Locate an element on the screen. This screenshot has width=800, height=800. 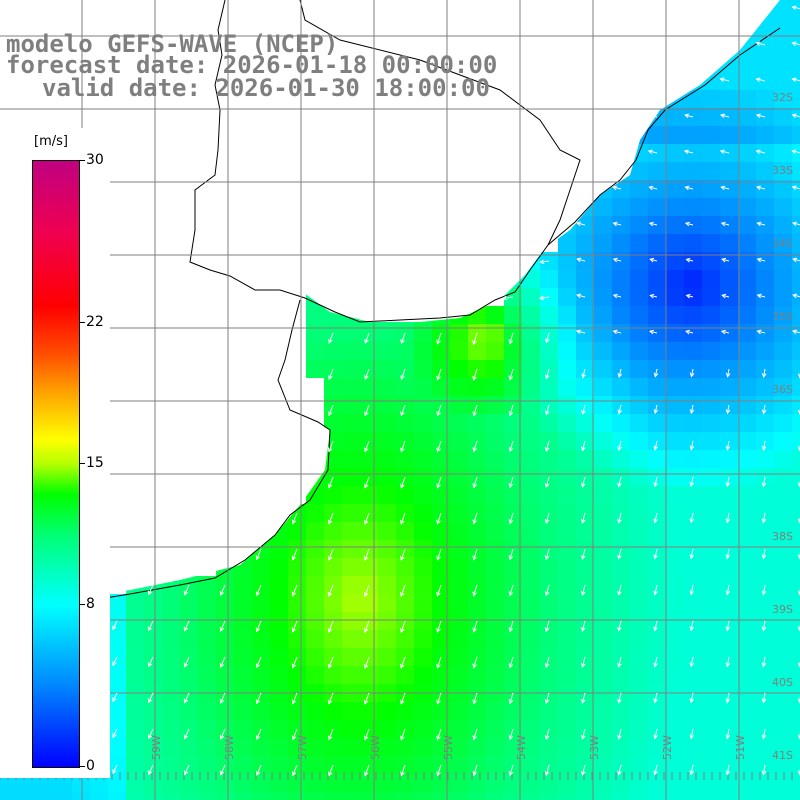
colorbar-tick-label: 0 is located at coordinates (90, 766).